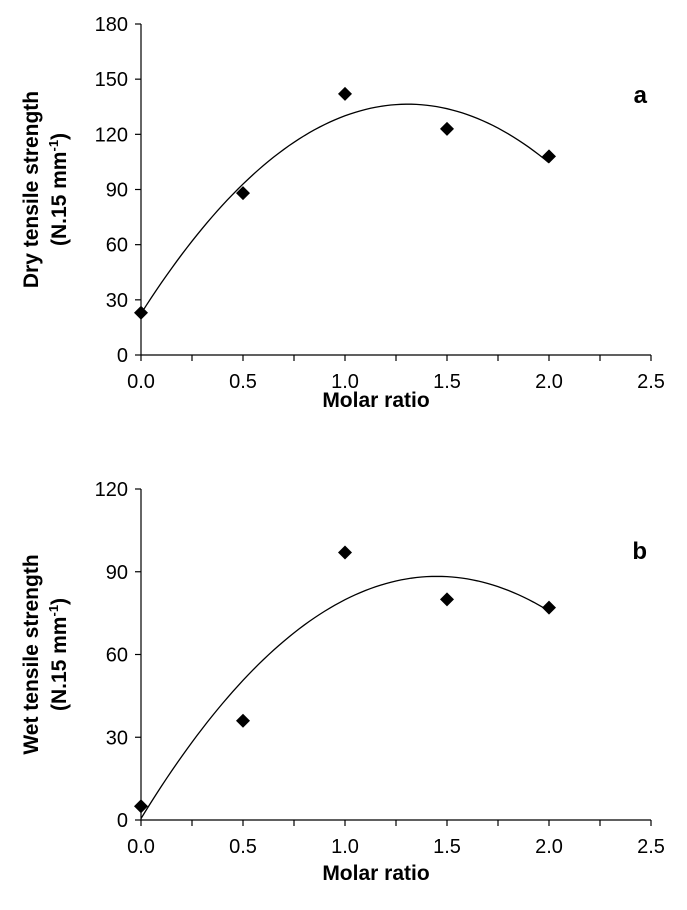  Describe the element at coordinates (31, 189) in the screenshot. I see `panel-a-y-axis-title: Dry tensile strength` at that location.